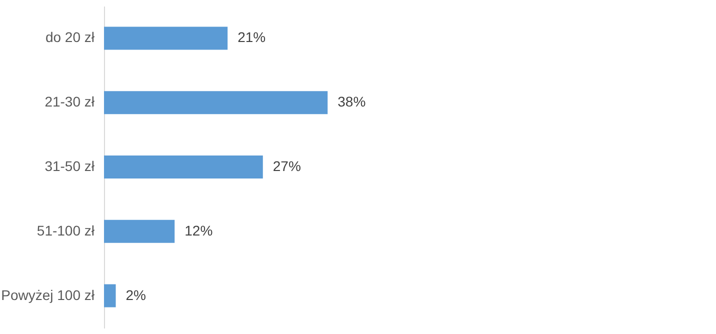 The width and height of the screenshot is (716, 334). Describe the element at coordinates (66, 230) in the screenshot. I see `y-tick-label: 51-100 zł` at that location.